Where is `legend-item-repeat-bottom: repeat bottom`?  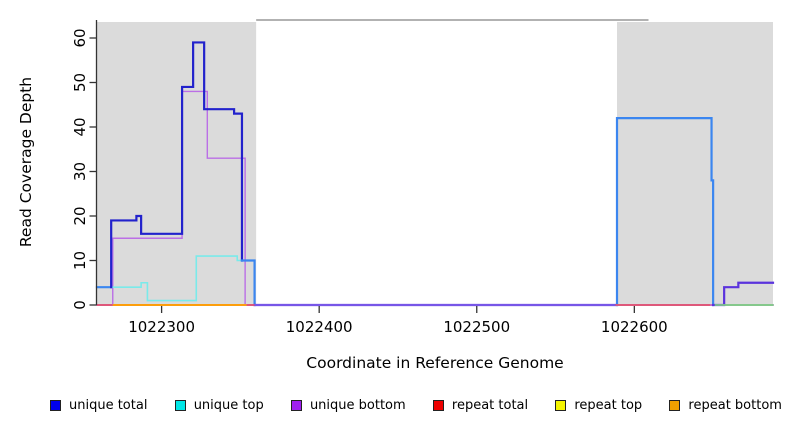 legend-item-repeat-bottom: repeat bottom is located at coordinates (725, 405).